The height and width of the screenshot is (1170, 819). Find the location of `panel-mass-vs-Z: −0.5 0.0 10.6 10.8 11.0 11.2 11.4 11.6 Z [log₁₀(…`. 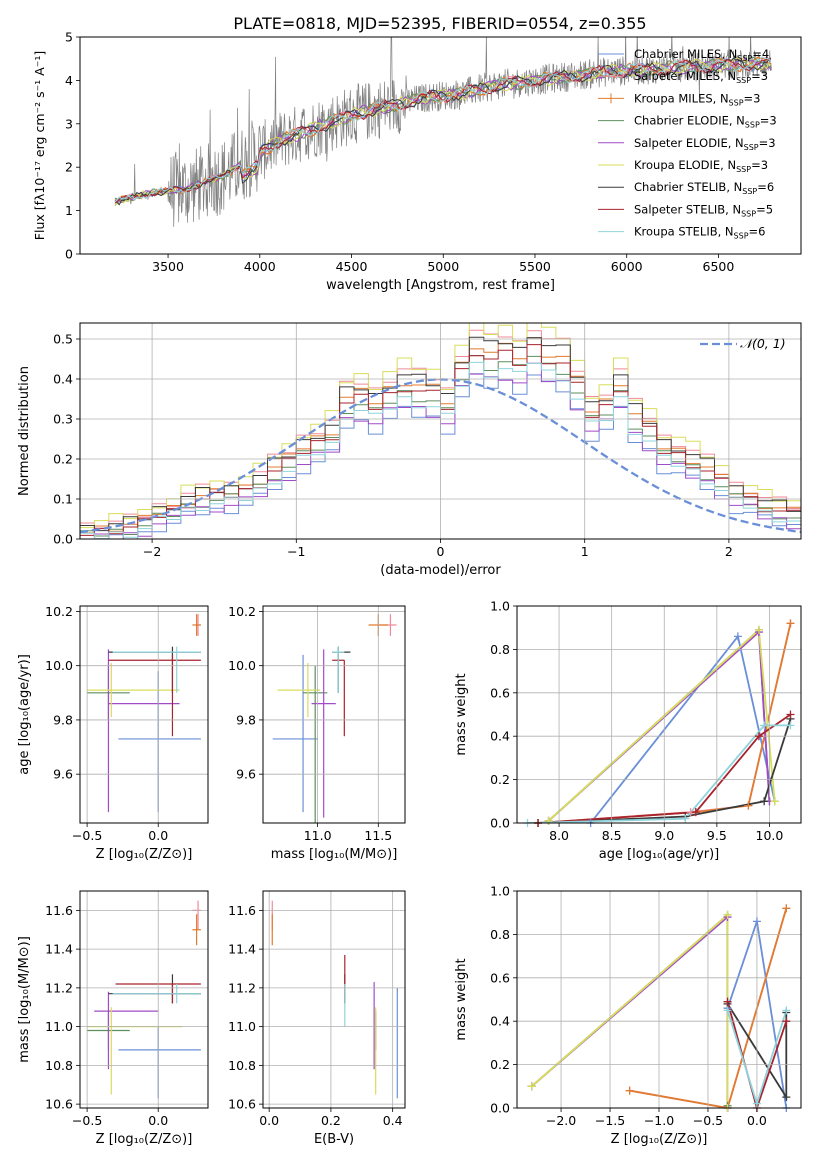

panel-mass-vs-Z: −0.5 0.0 10.6 10.8 11.0 11.2 11.4 11.6 Z [log₁₀(… is located at coordinates (113, 1018).